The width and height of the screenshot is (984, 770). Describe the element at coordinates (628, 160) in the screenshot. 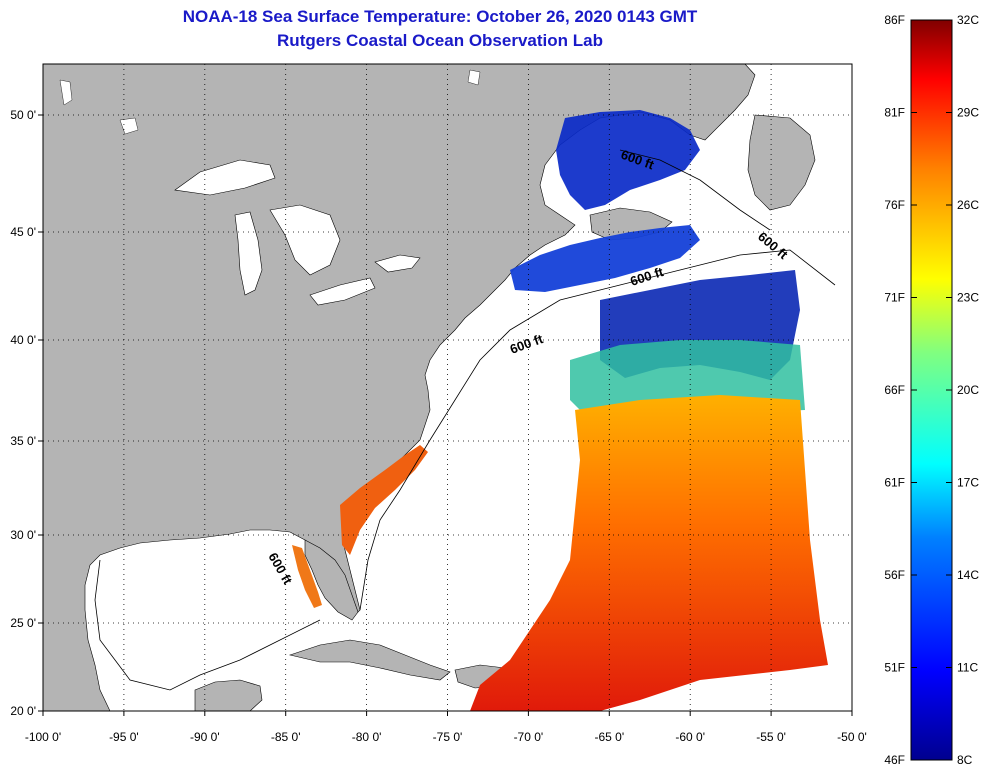

I see `sst-cold-region-north` at that location.